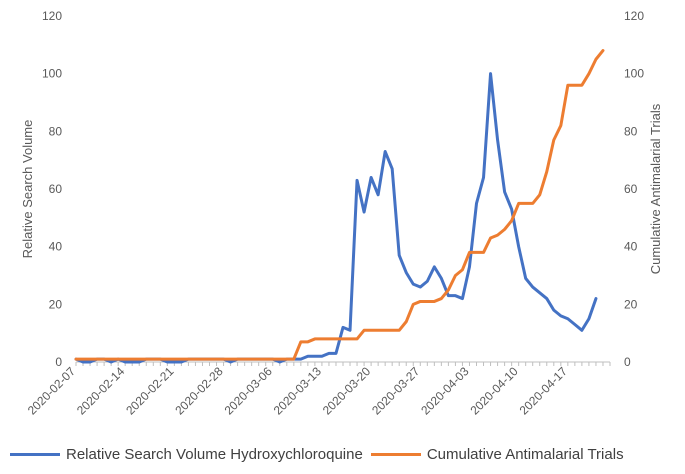 Image resolution: width=685 pixels, height=474 pixels. What do you see at coordinates (52, 74) in the screenshot?
I see `y-tick-label: 100` at bounding box center [52, 74].